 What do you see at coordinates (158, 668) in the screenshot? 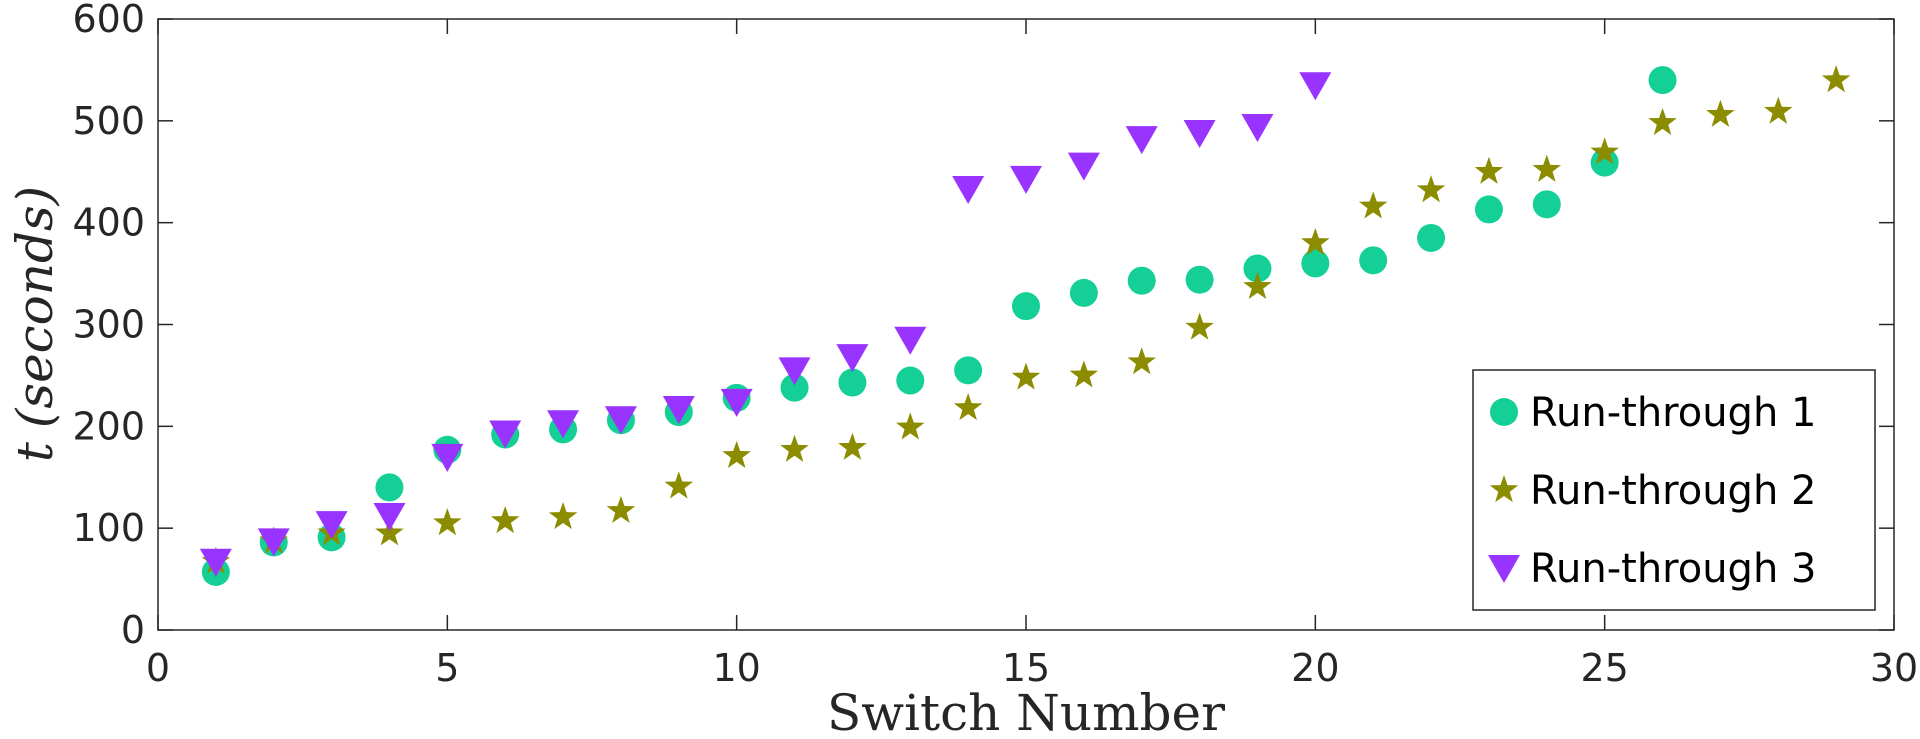
I see `x-tick-label: 0` at bounding box center [158, 668].